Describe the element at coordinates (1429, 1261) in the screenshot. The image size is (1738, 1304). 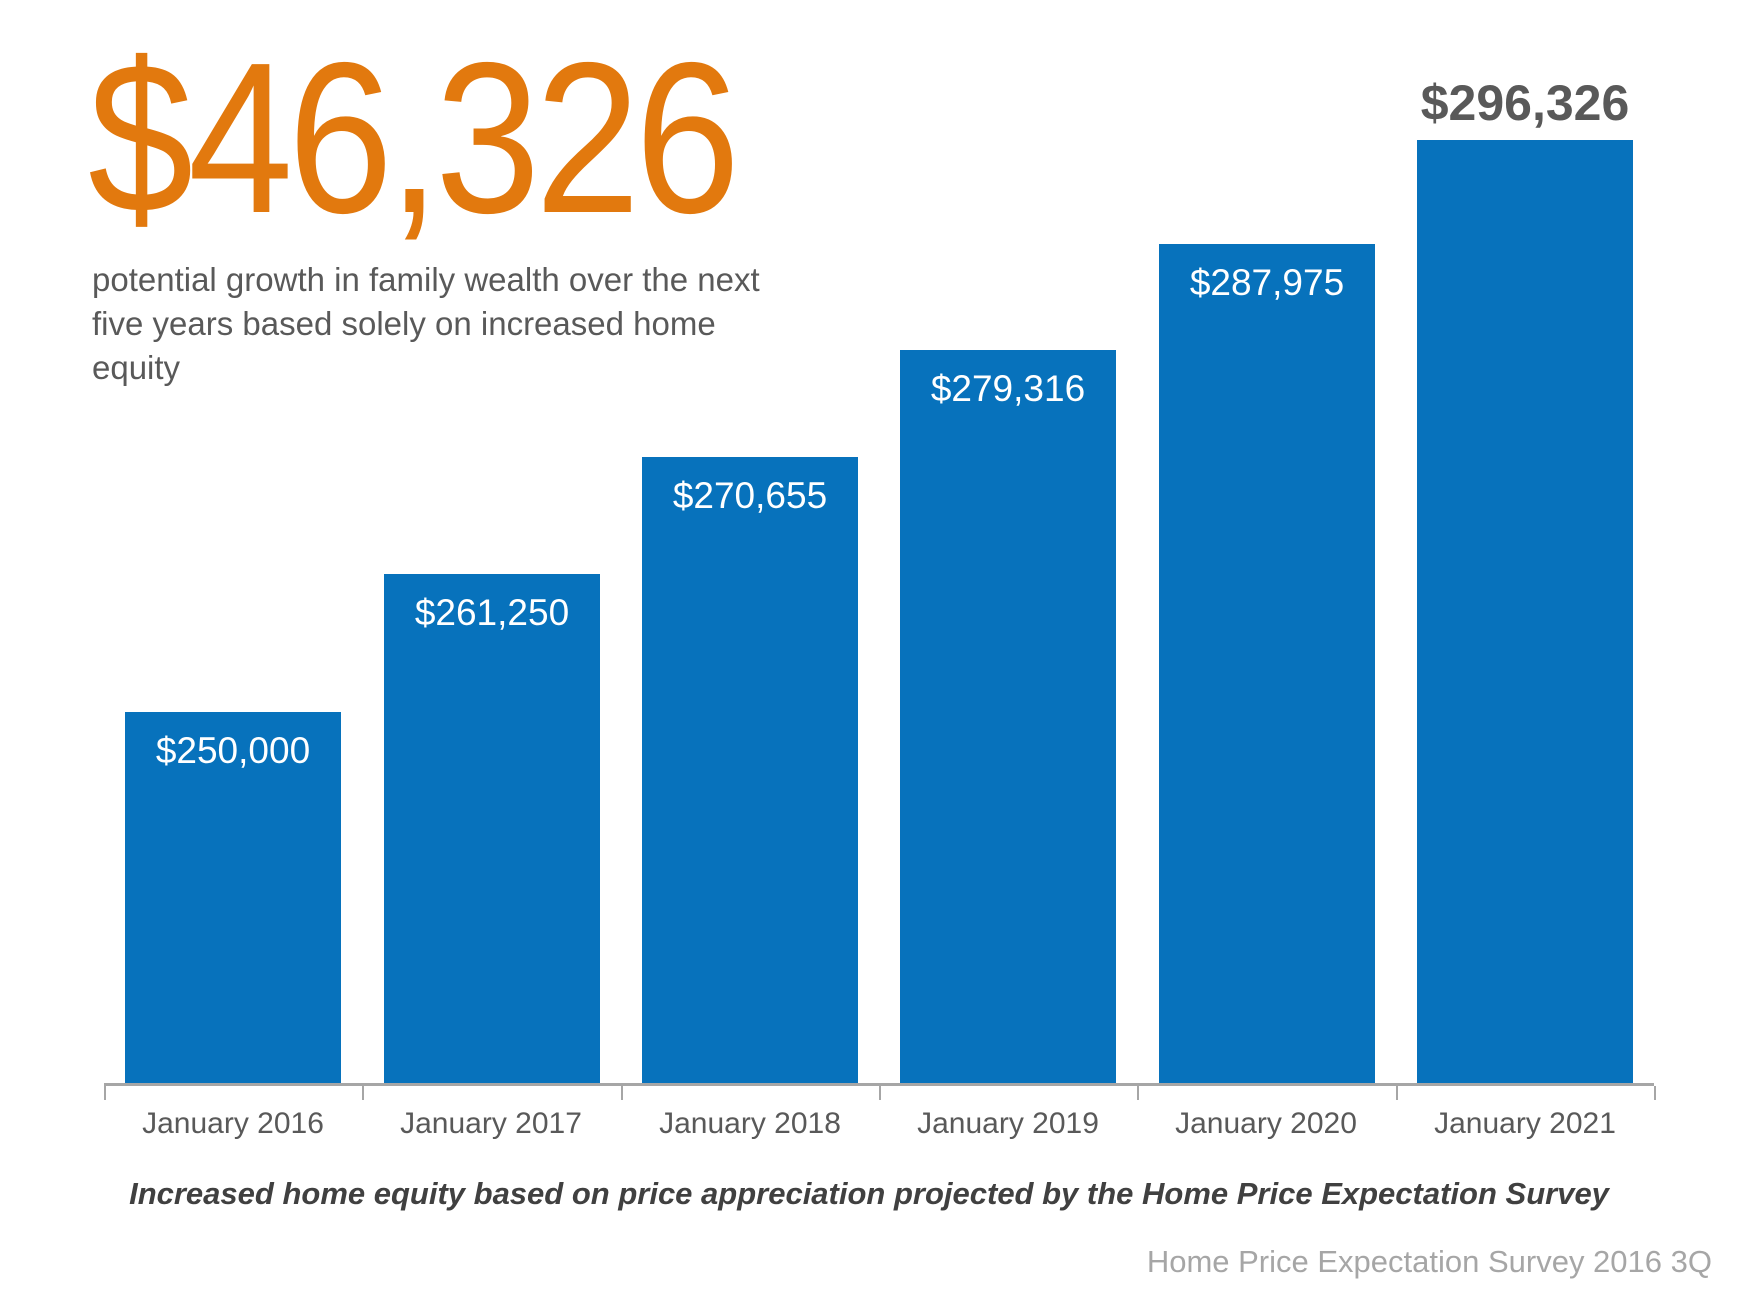
I see `source-footer: Home Price Expectation Survey 2016 3Q` at that location.